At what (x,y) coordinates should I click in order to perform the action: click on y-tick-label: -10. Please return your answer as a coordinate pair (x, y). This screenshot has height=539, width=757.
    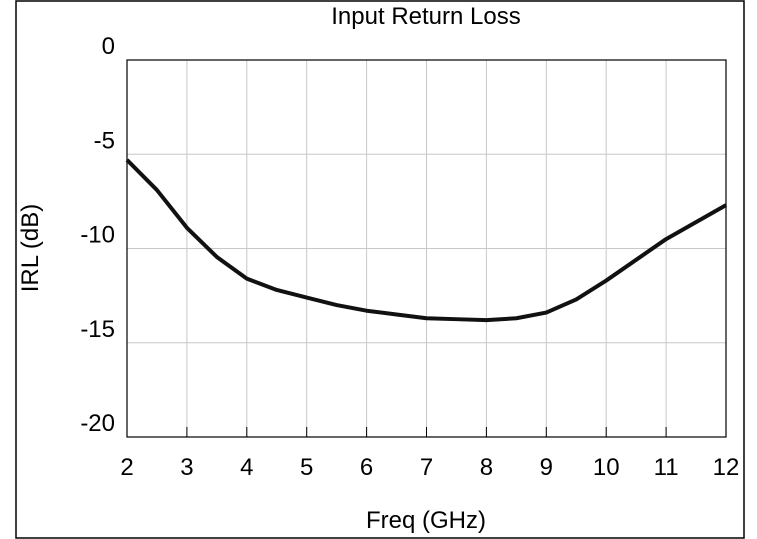
    Looking at the image, I should click on (97, 235).